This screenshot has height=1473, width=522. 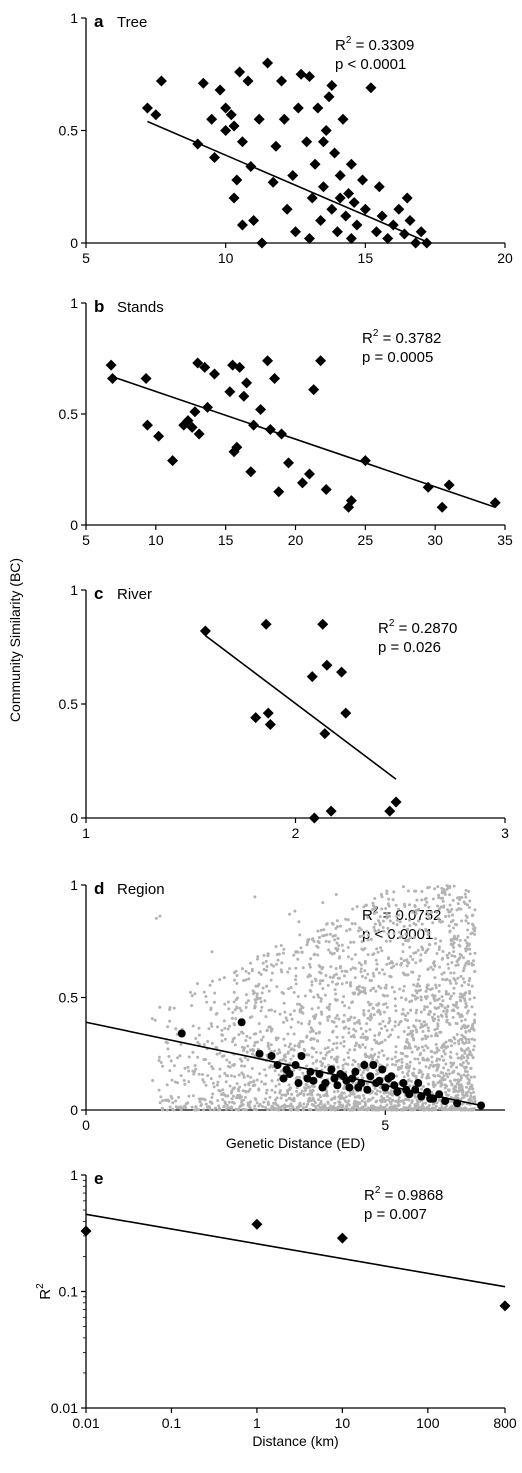 I want to click on regression-line, so click(x=288, y=182).